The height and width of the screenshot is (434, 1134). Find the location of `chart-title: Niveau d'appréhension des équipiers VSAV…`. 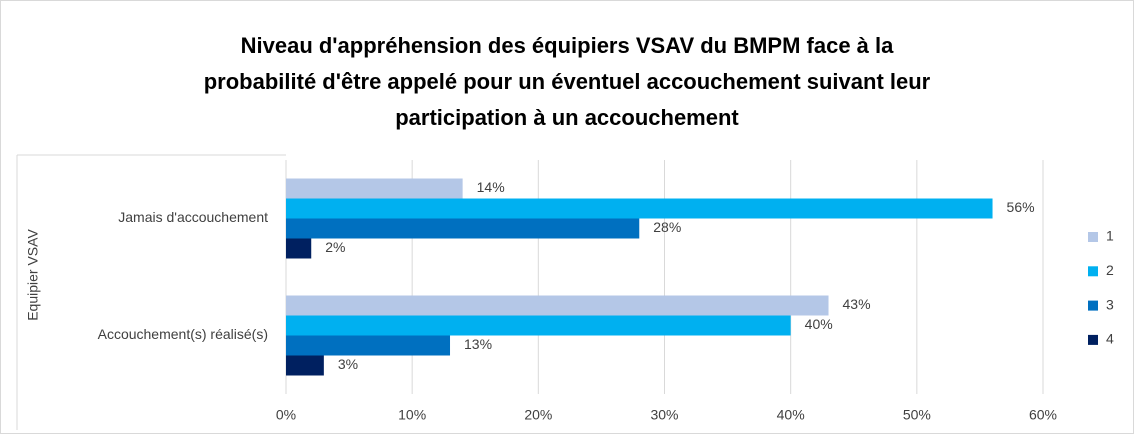

chart-title: Niveau d'appréhension des équipiers VSAV… is located at coordinates (568, 45).